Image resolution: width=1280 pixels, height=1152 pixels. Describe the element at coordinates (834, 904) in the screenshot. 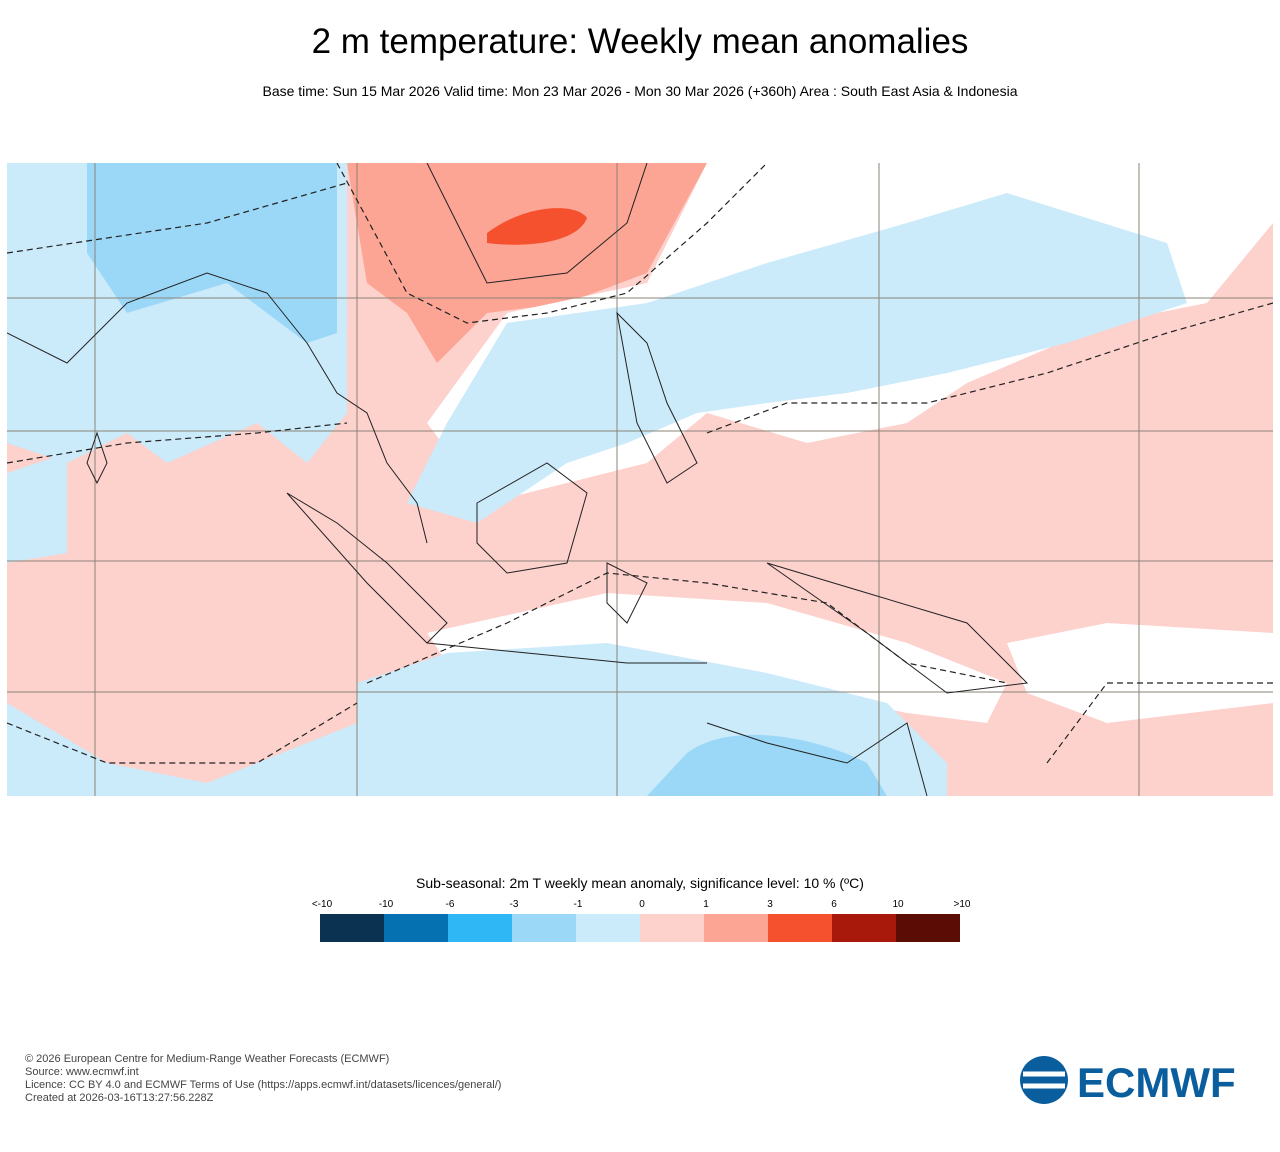

I see `colorbar-label: 6` at that location.